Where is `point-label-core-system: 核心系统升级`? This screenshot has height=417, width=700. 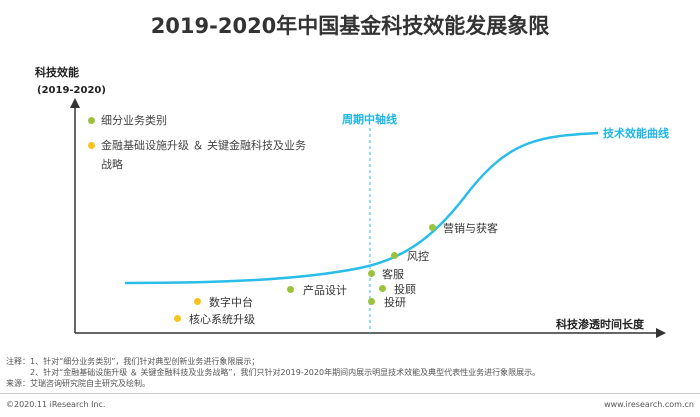
point-label-core-system: 核心系统升级 is located at coordinates (222, 319).